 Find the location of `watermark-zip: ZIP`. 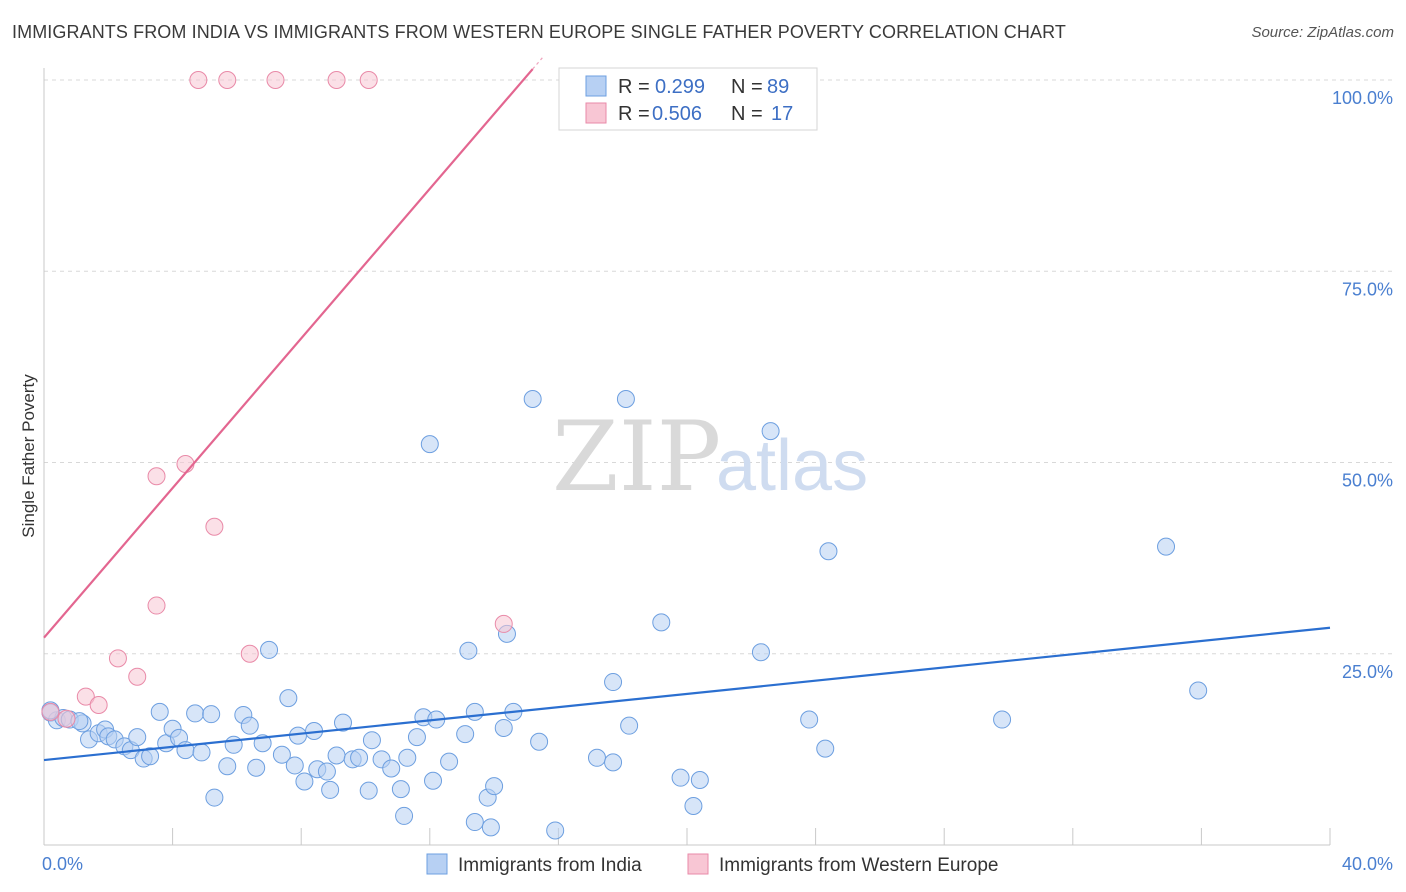

watermark-zip: ZIP is located at coordinates (636, 457).